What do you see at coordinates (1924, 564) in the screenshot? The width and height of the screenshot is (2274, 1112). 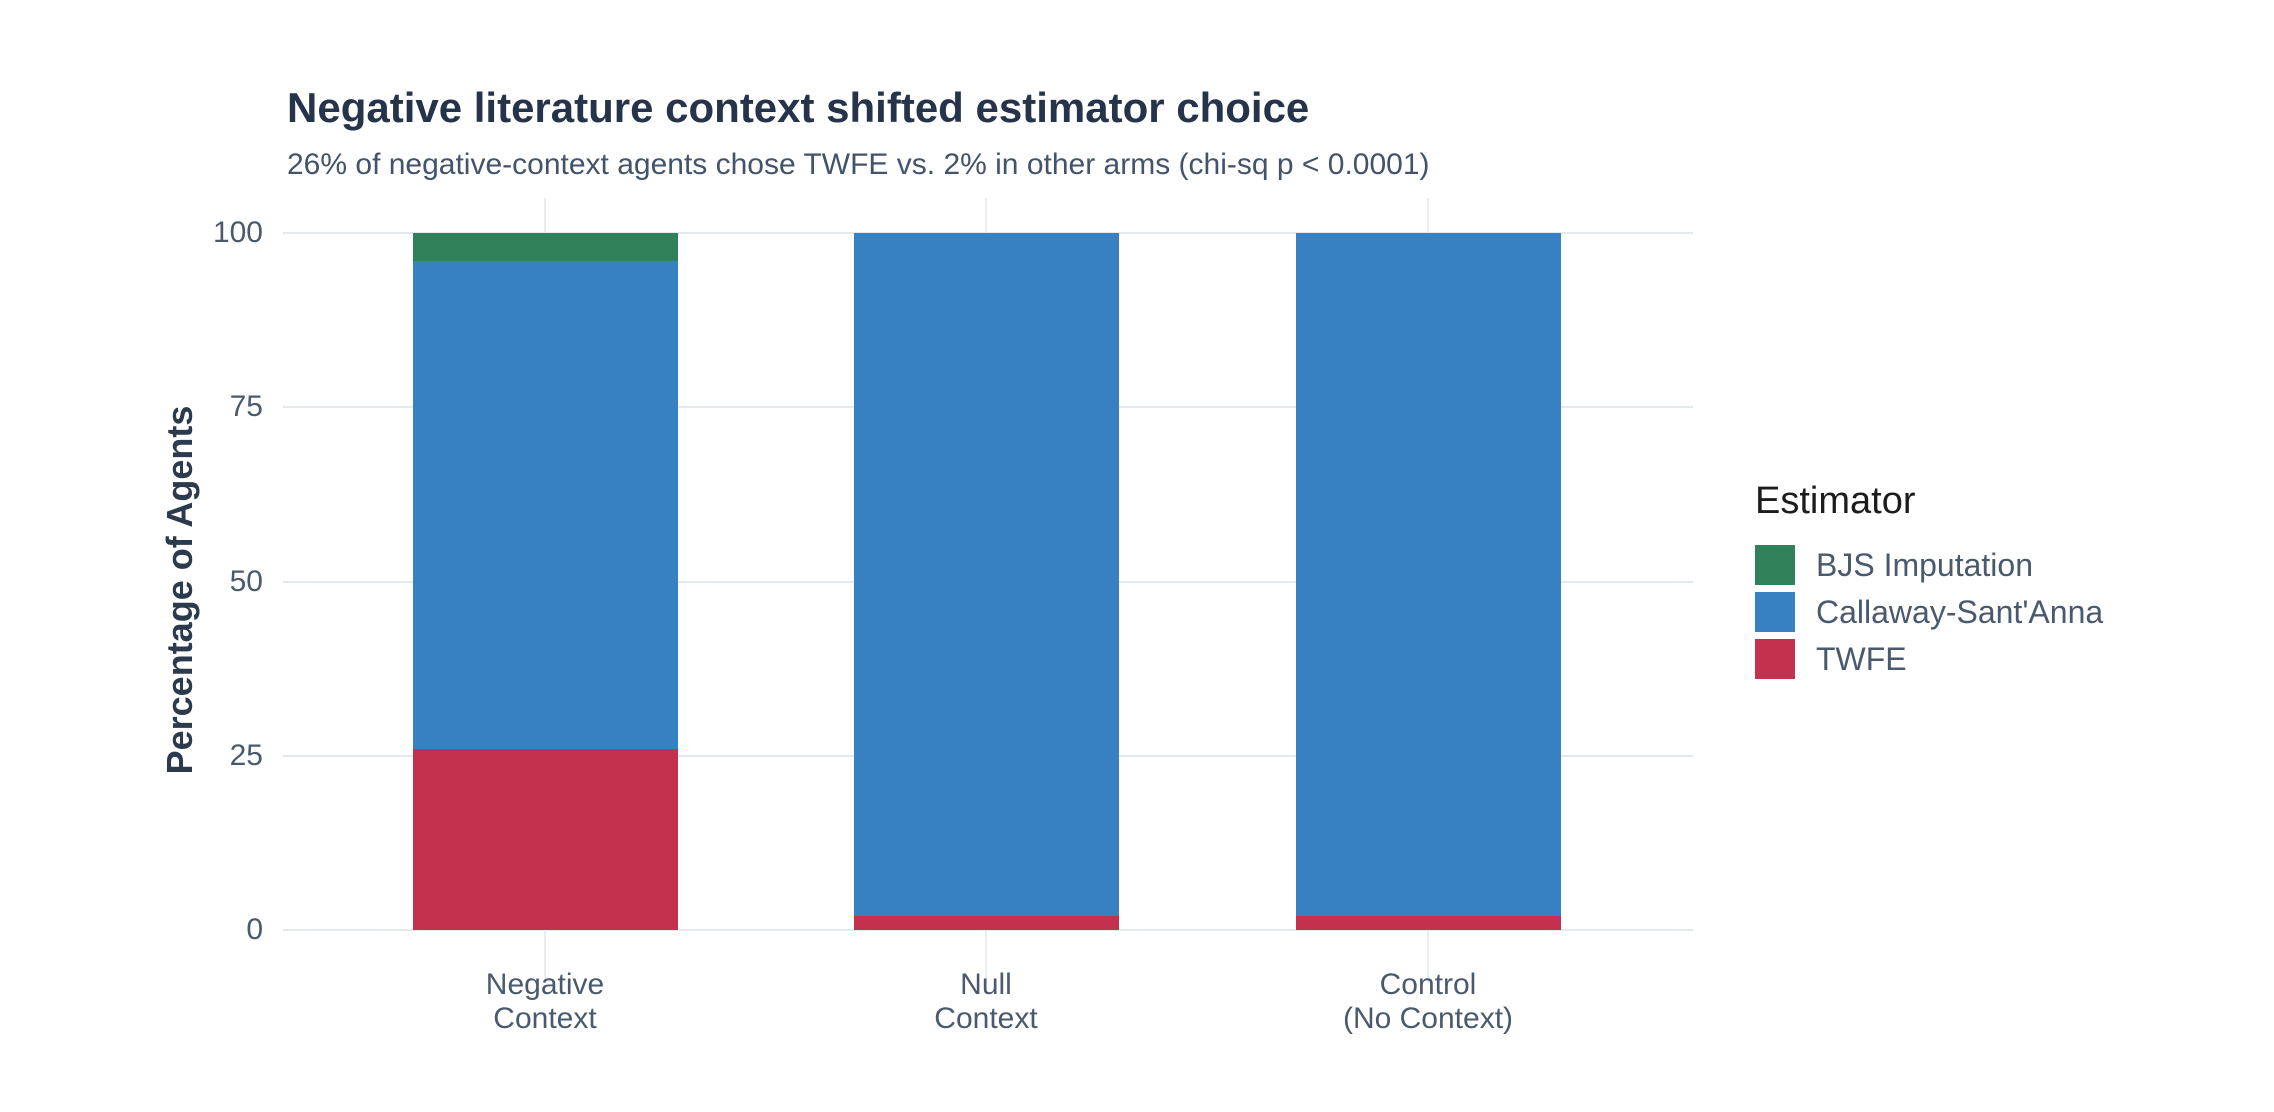 I see `legend-label-bjs-imputation: BJS Imputation` at bounding box center [1924, 564].